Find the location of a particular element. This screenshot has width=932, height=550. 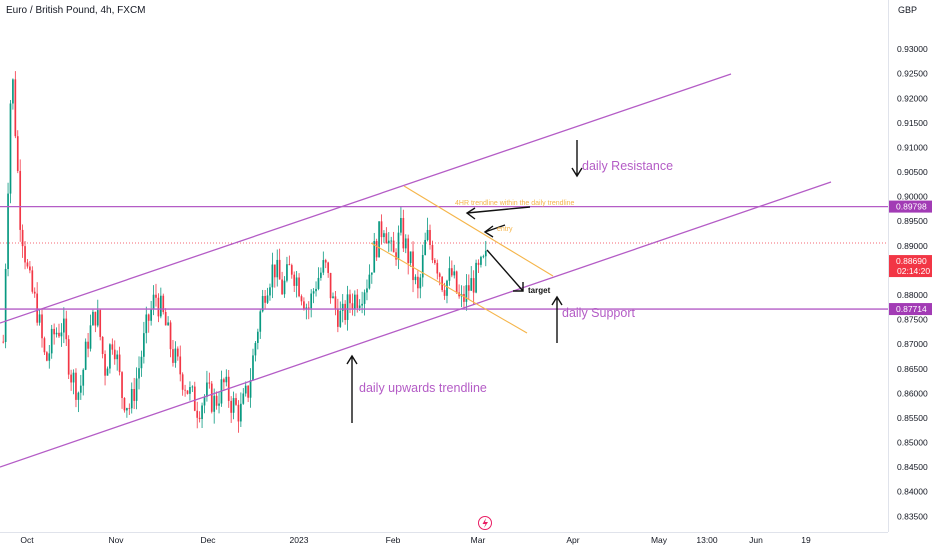

y-tick-label: 0.91000 is located at coordinates (912, 147).